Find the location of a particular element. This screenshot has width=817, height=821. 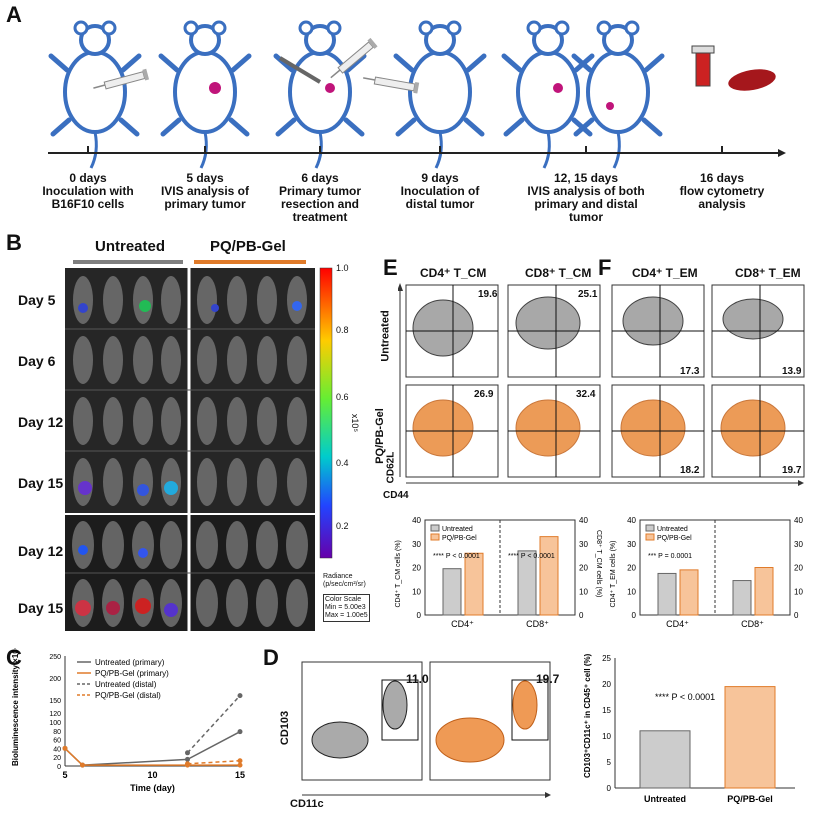

ytick: 25 is located at coordinates (606, 658).